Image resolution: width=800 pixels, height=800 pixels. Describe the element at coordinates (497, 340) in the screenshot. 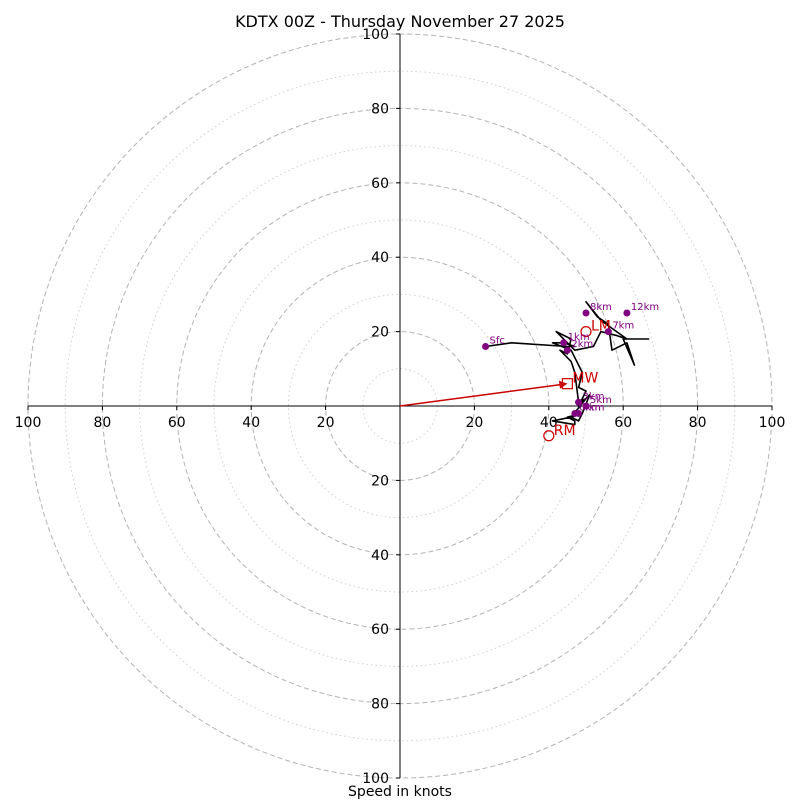

I see `level-label-sfc: Sfc` at that location.